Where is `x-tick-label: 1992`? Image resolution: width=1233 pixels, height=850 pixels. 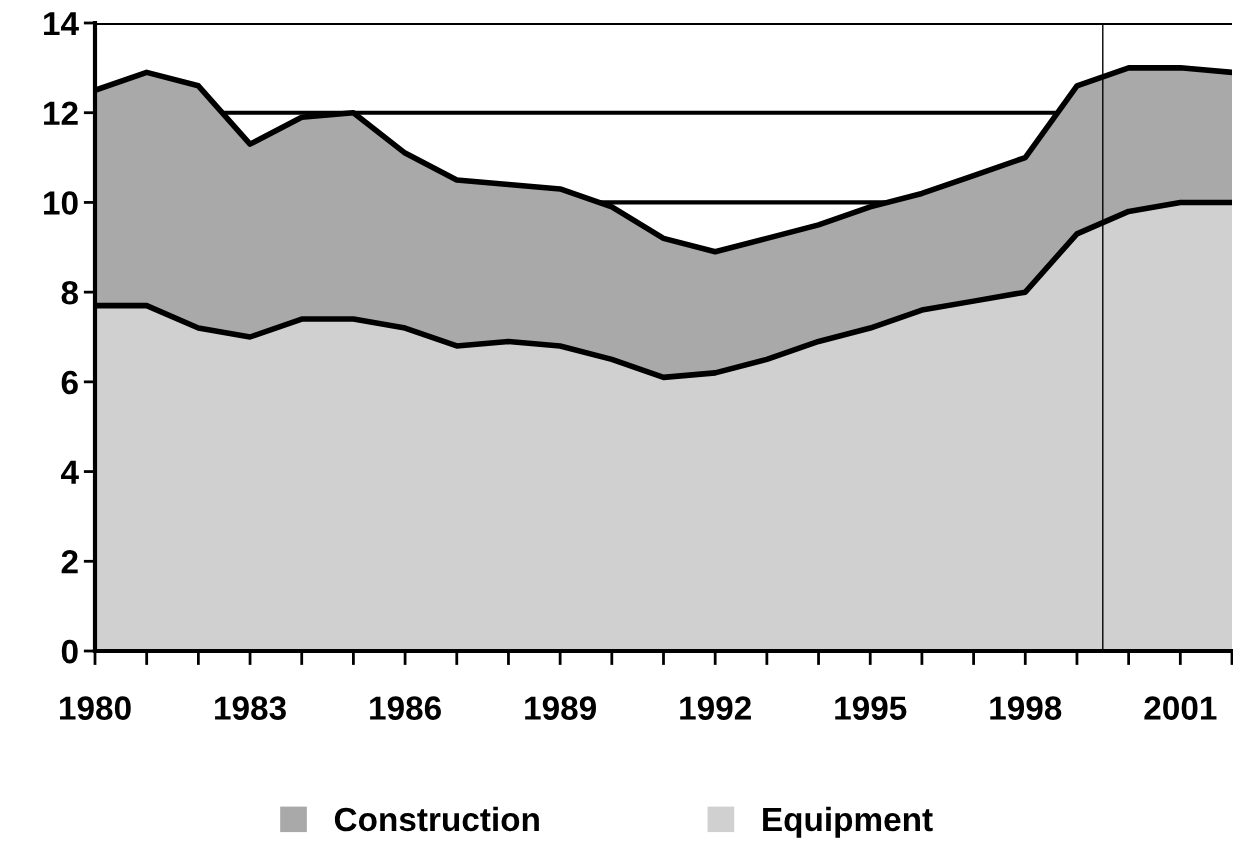 x-tick-label: 1992 is located at coordinates (715, 708).